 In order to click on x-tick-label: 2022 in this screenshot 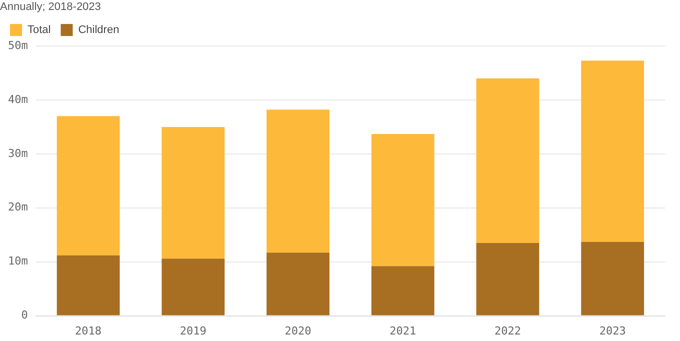, I will do `click(507, 331)`.